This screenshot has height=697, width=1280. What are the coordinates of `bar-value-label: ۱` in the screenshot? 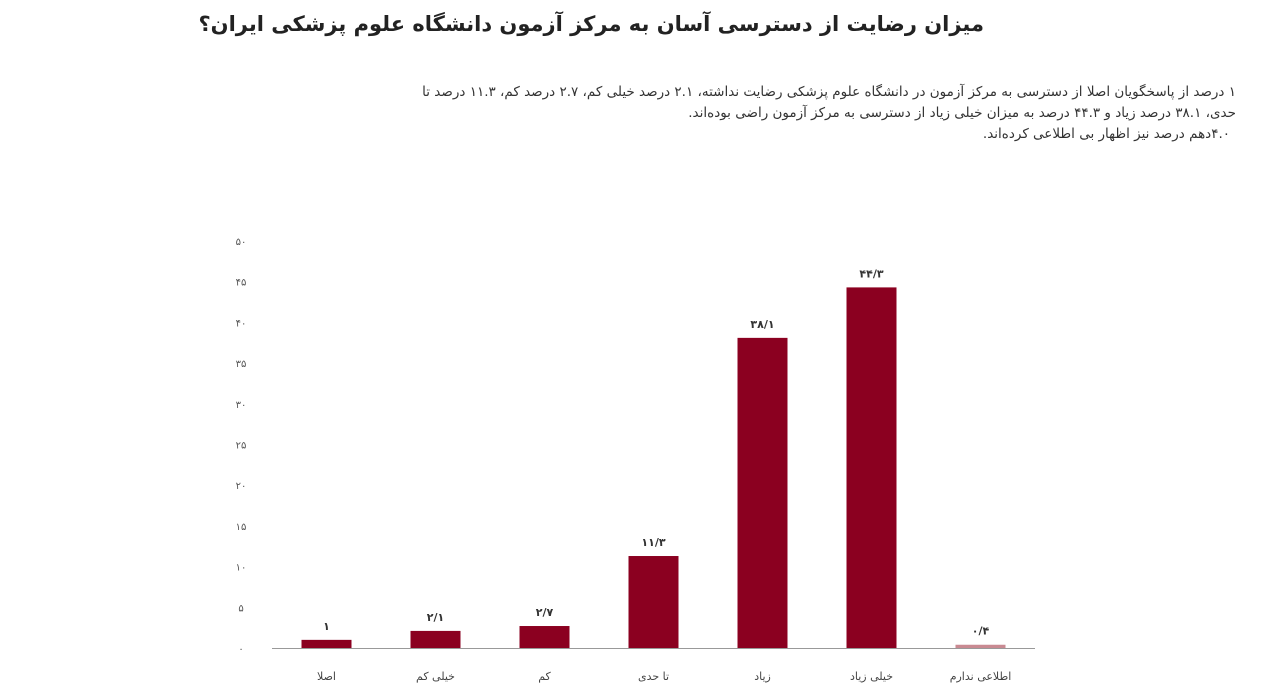 It's located at (326, 626).